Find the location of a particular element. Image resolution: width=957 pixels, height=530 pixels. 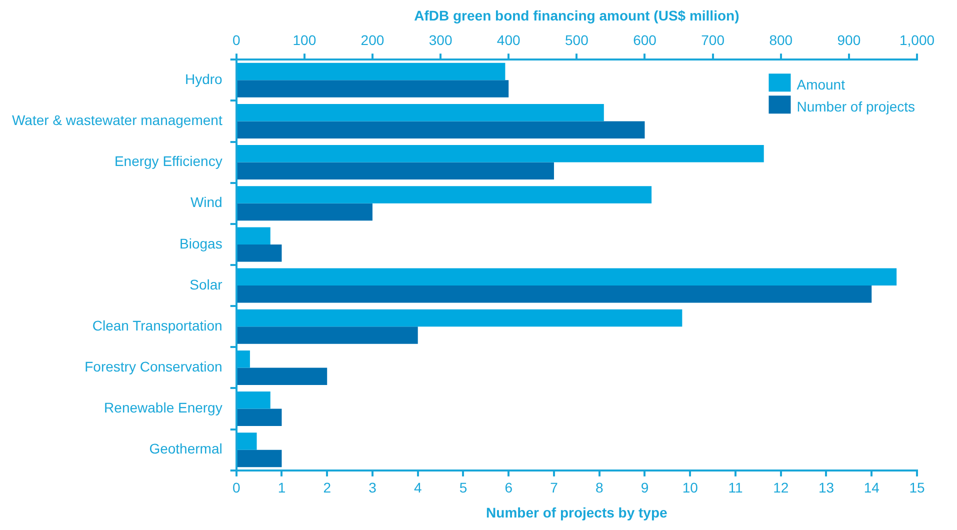

y-tick-label: Biogas is located at coordinates (201, 243).